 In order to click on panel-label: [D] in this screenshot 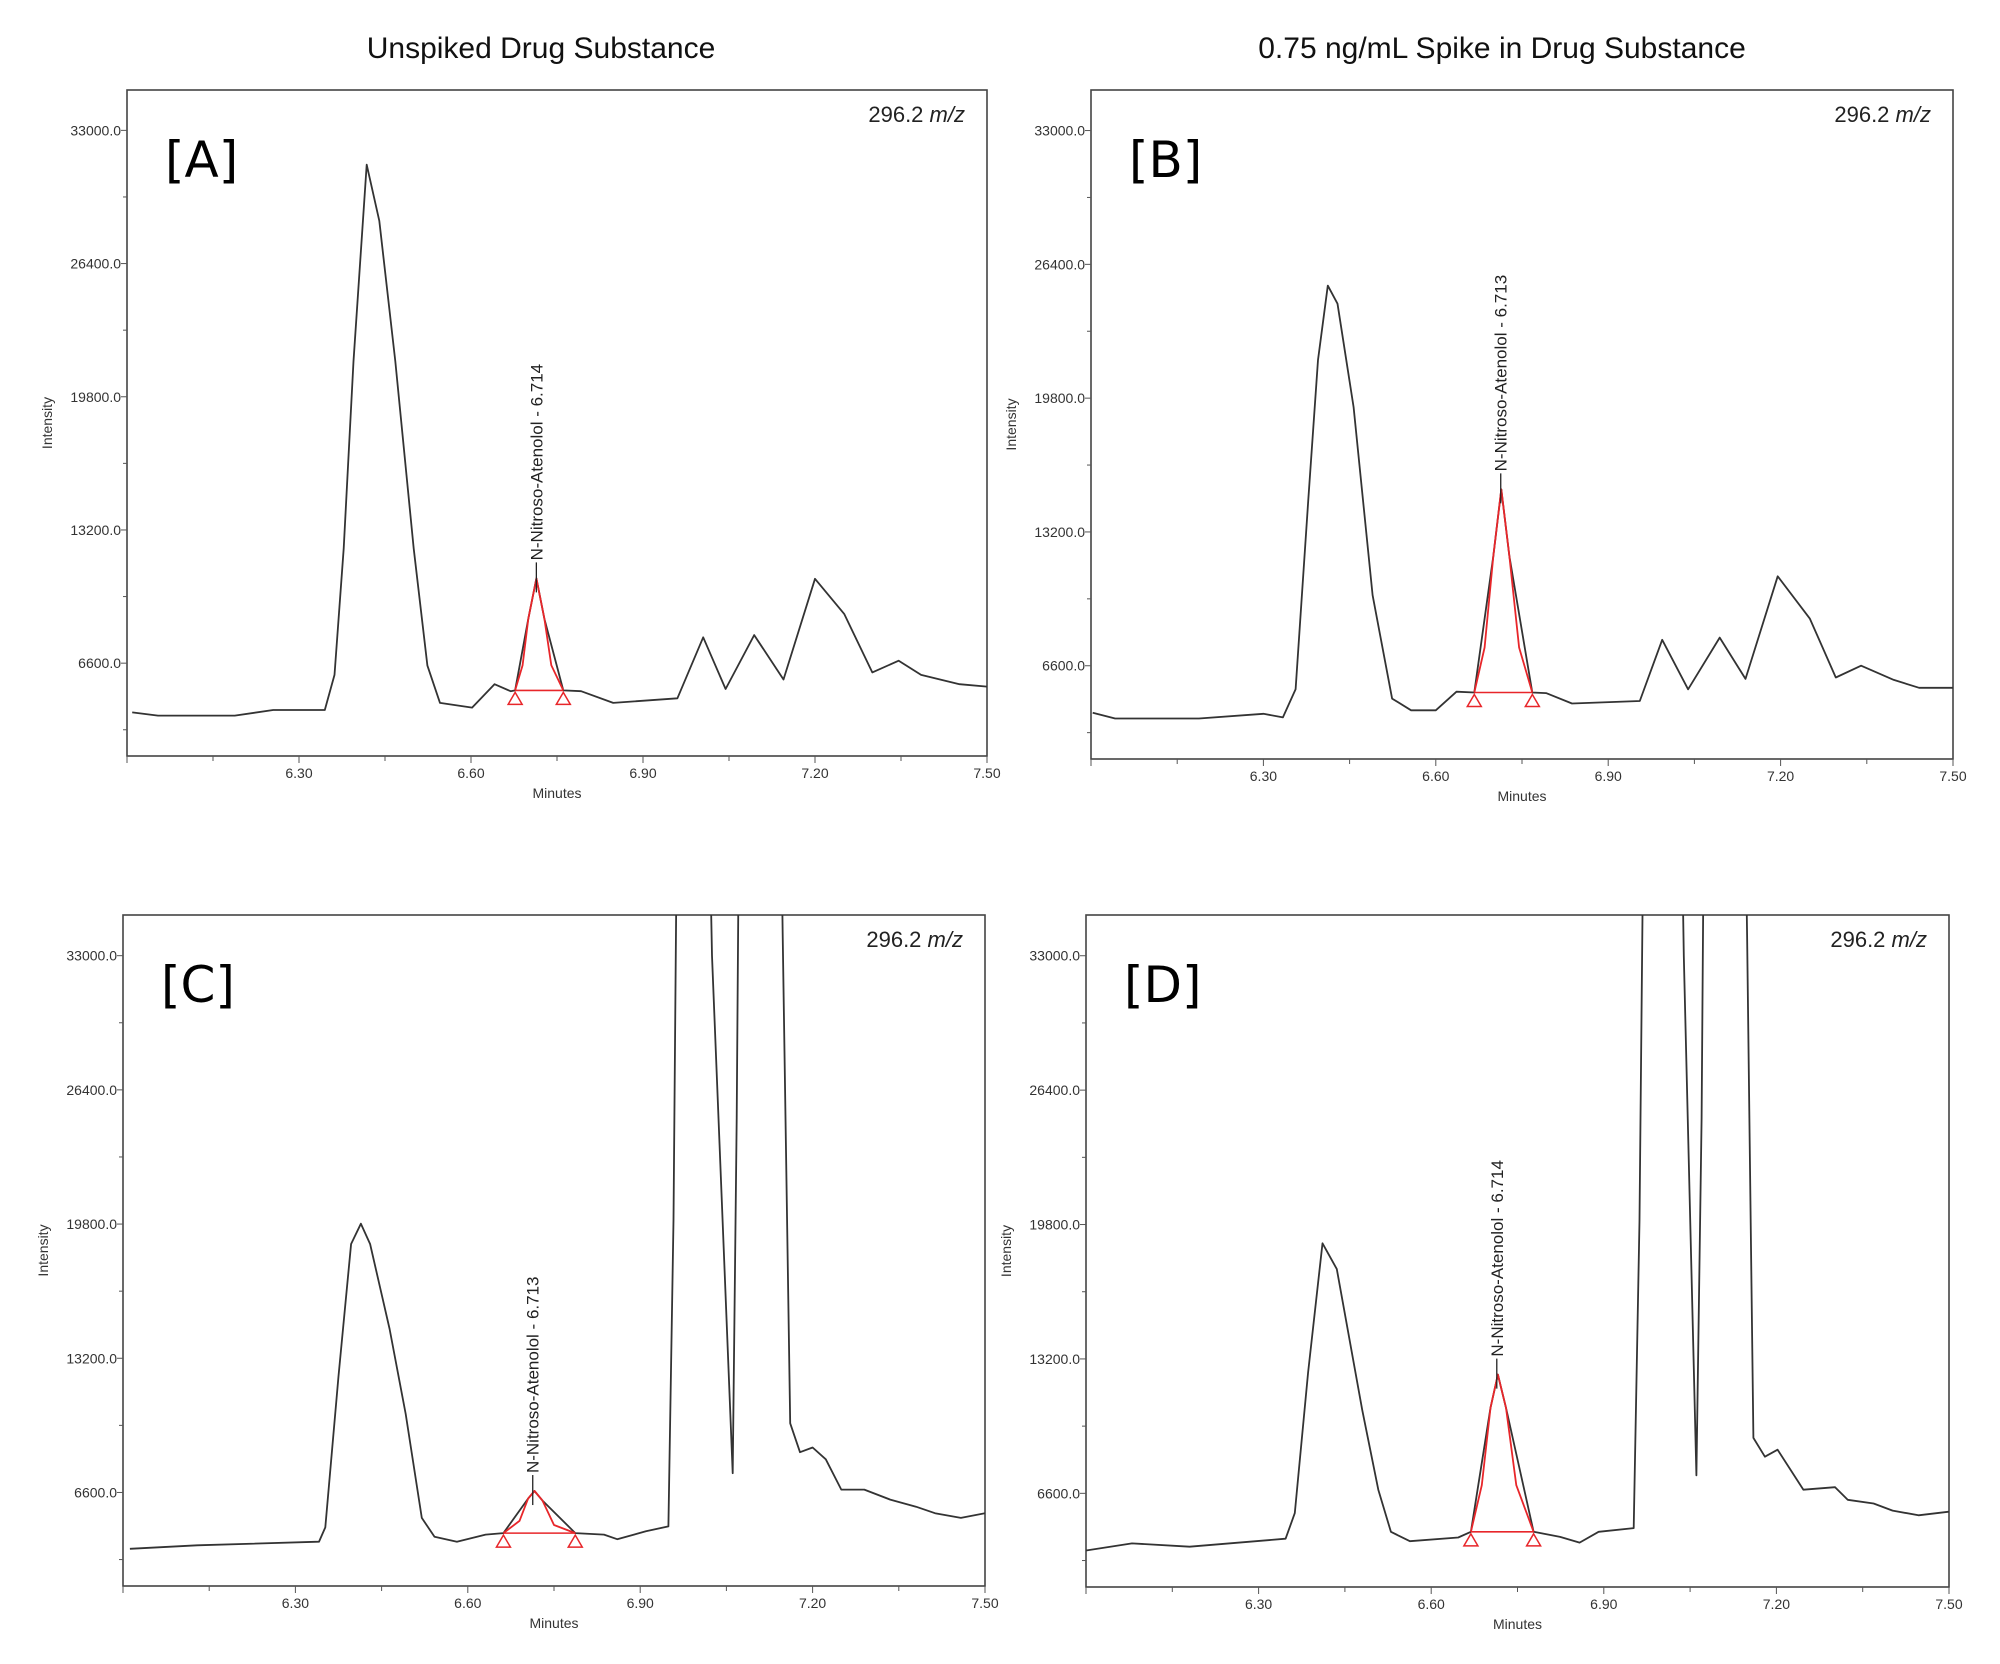, I will do `click(1163, 985)`.